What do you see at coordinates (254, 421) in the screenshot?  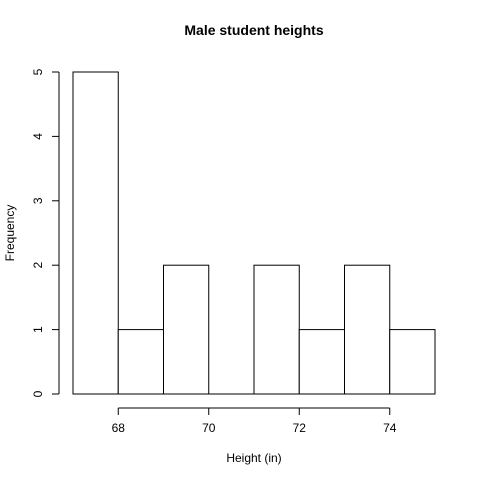 I see `x-axis: 68 70 72 74` at bounding box center [254, 421].